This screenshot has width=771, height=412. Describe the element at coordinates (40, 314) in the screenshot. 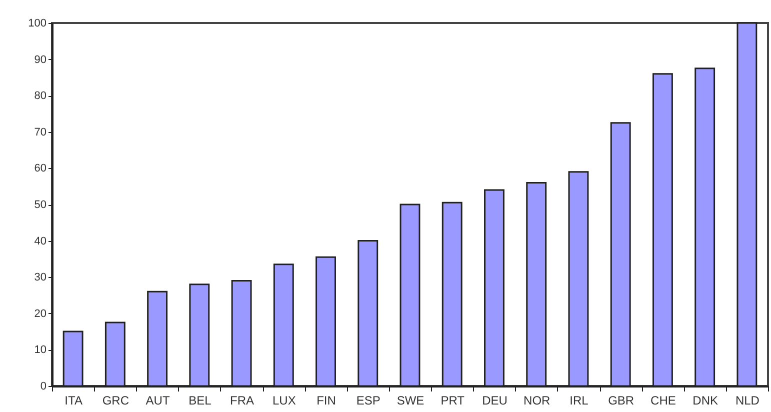

I see `y-tick-label: 20` at that location.